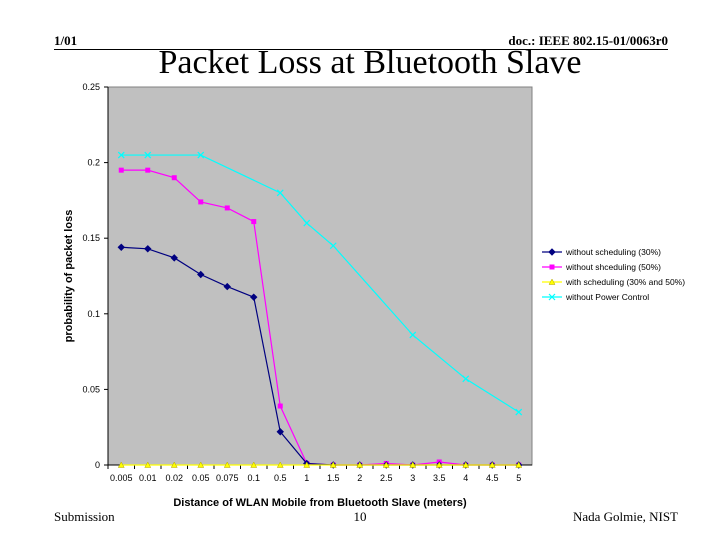 The width and height of the screenshot is (720, 540). Describe the element at coordinates (613, 267) in the screenshot. I see `legend-label: without shceduling (50%)` at that location.